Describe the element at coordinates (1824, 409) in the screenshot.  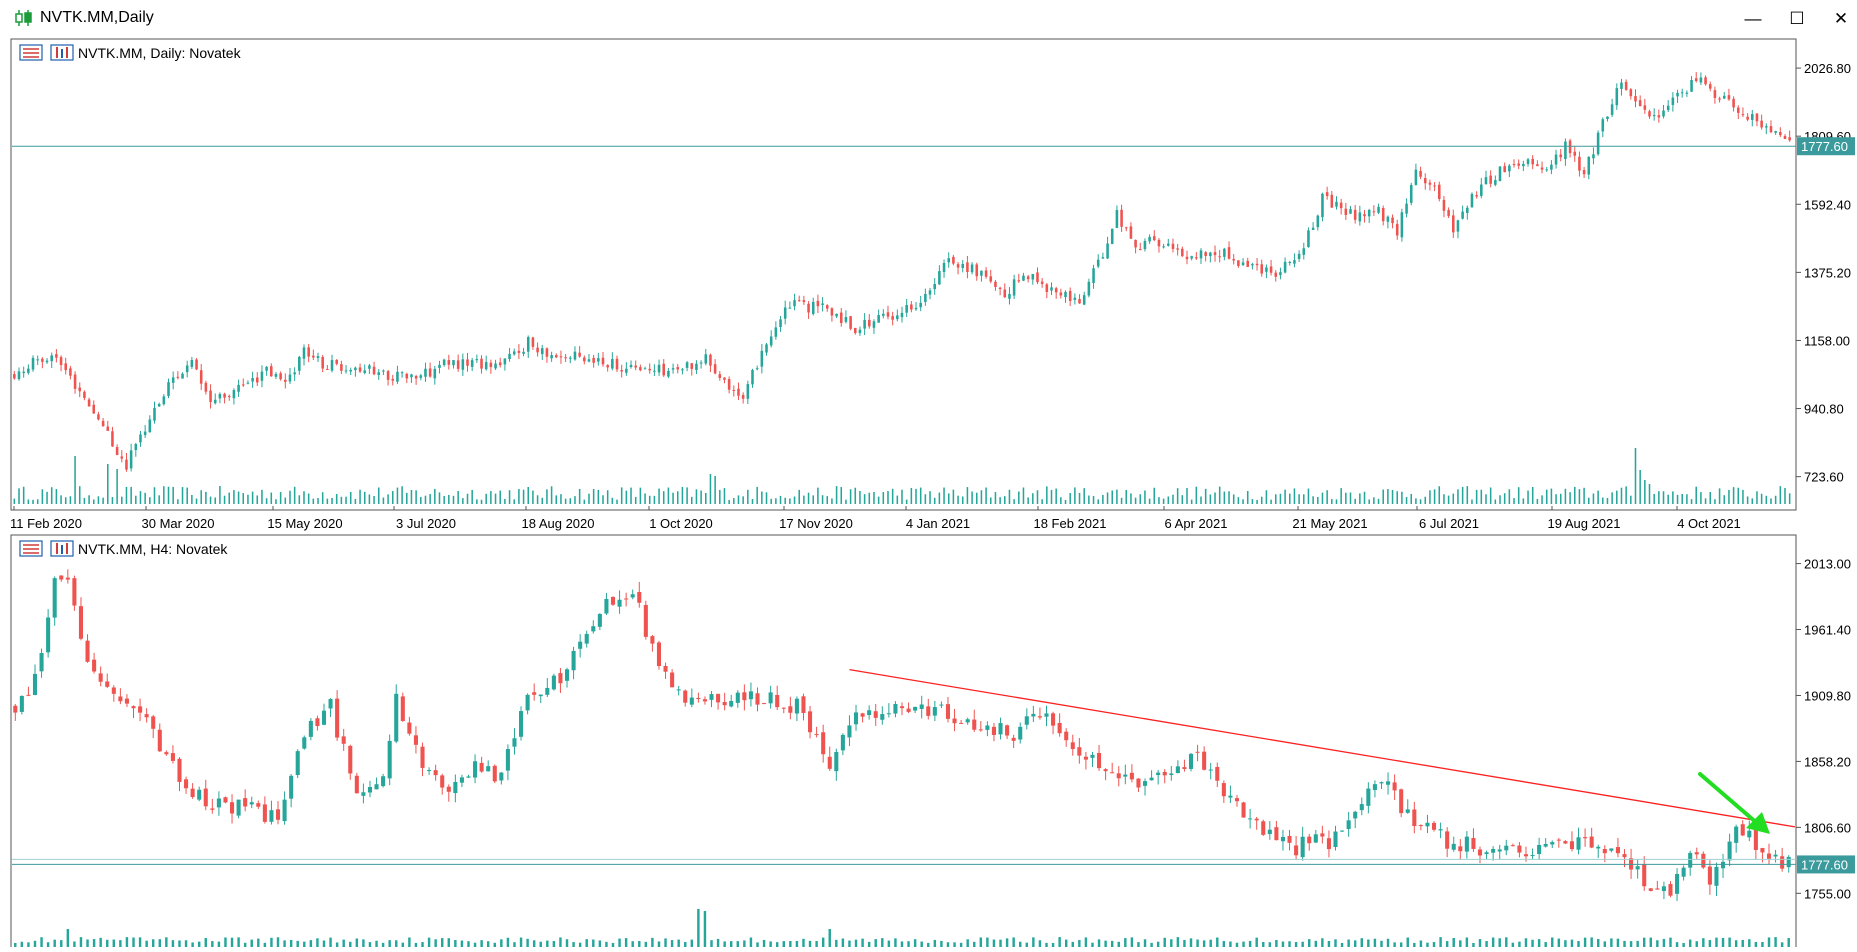
I see `y-tick-label: 940.80` at that location.